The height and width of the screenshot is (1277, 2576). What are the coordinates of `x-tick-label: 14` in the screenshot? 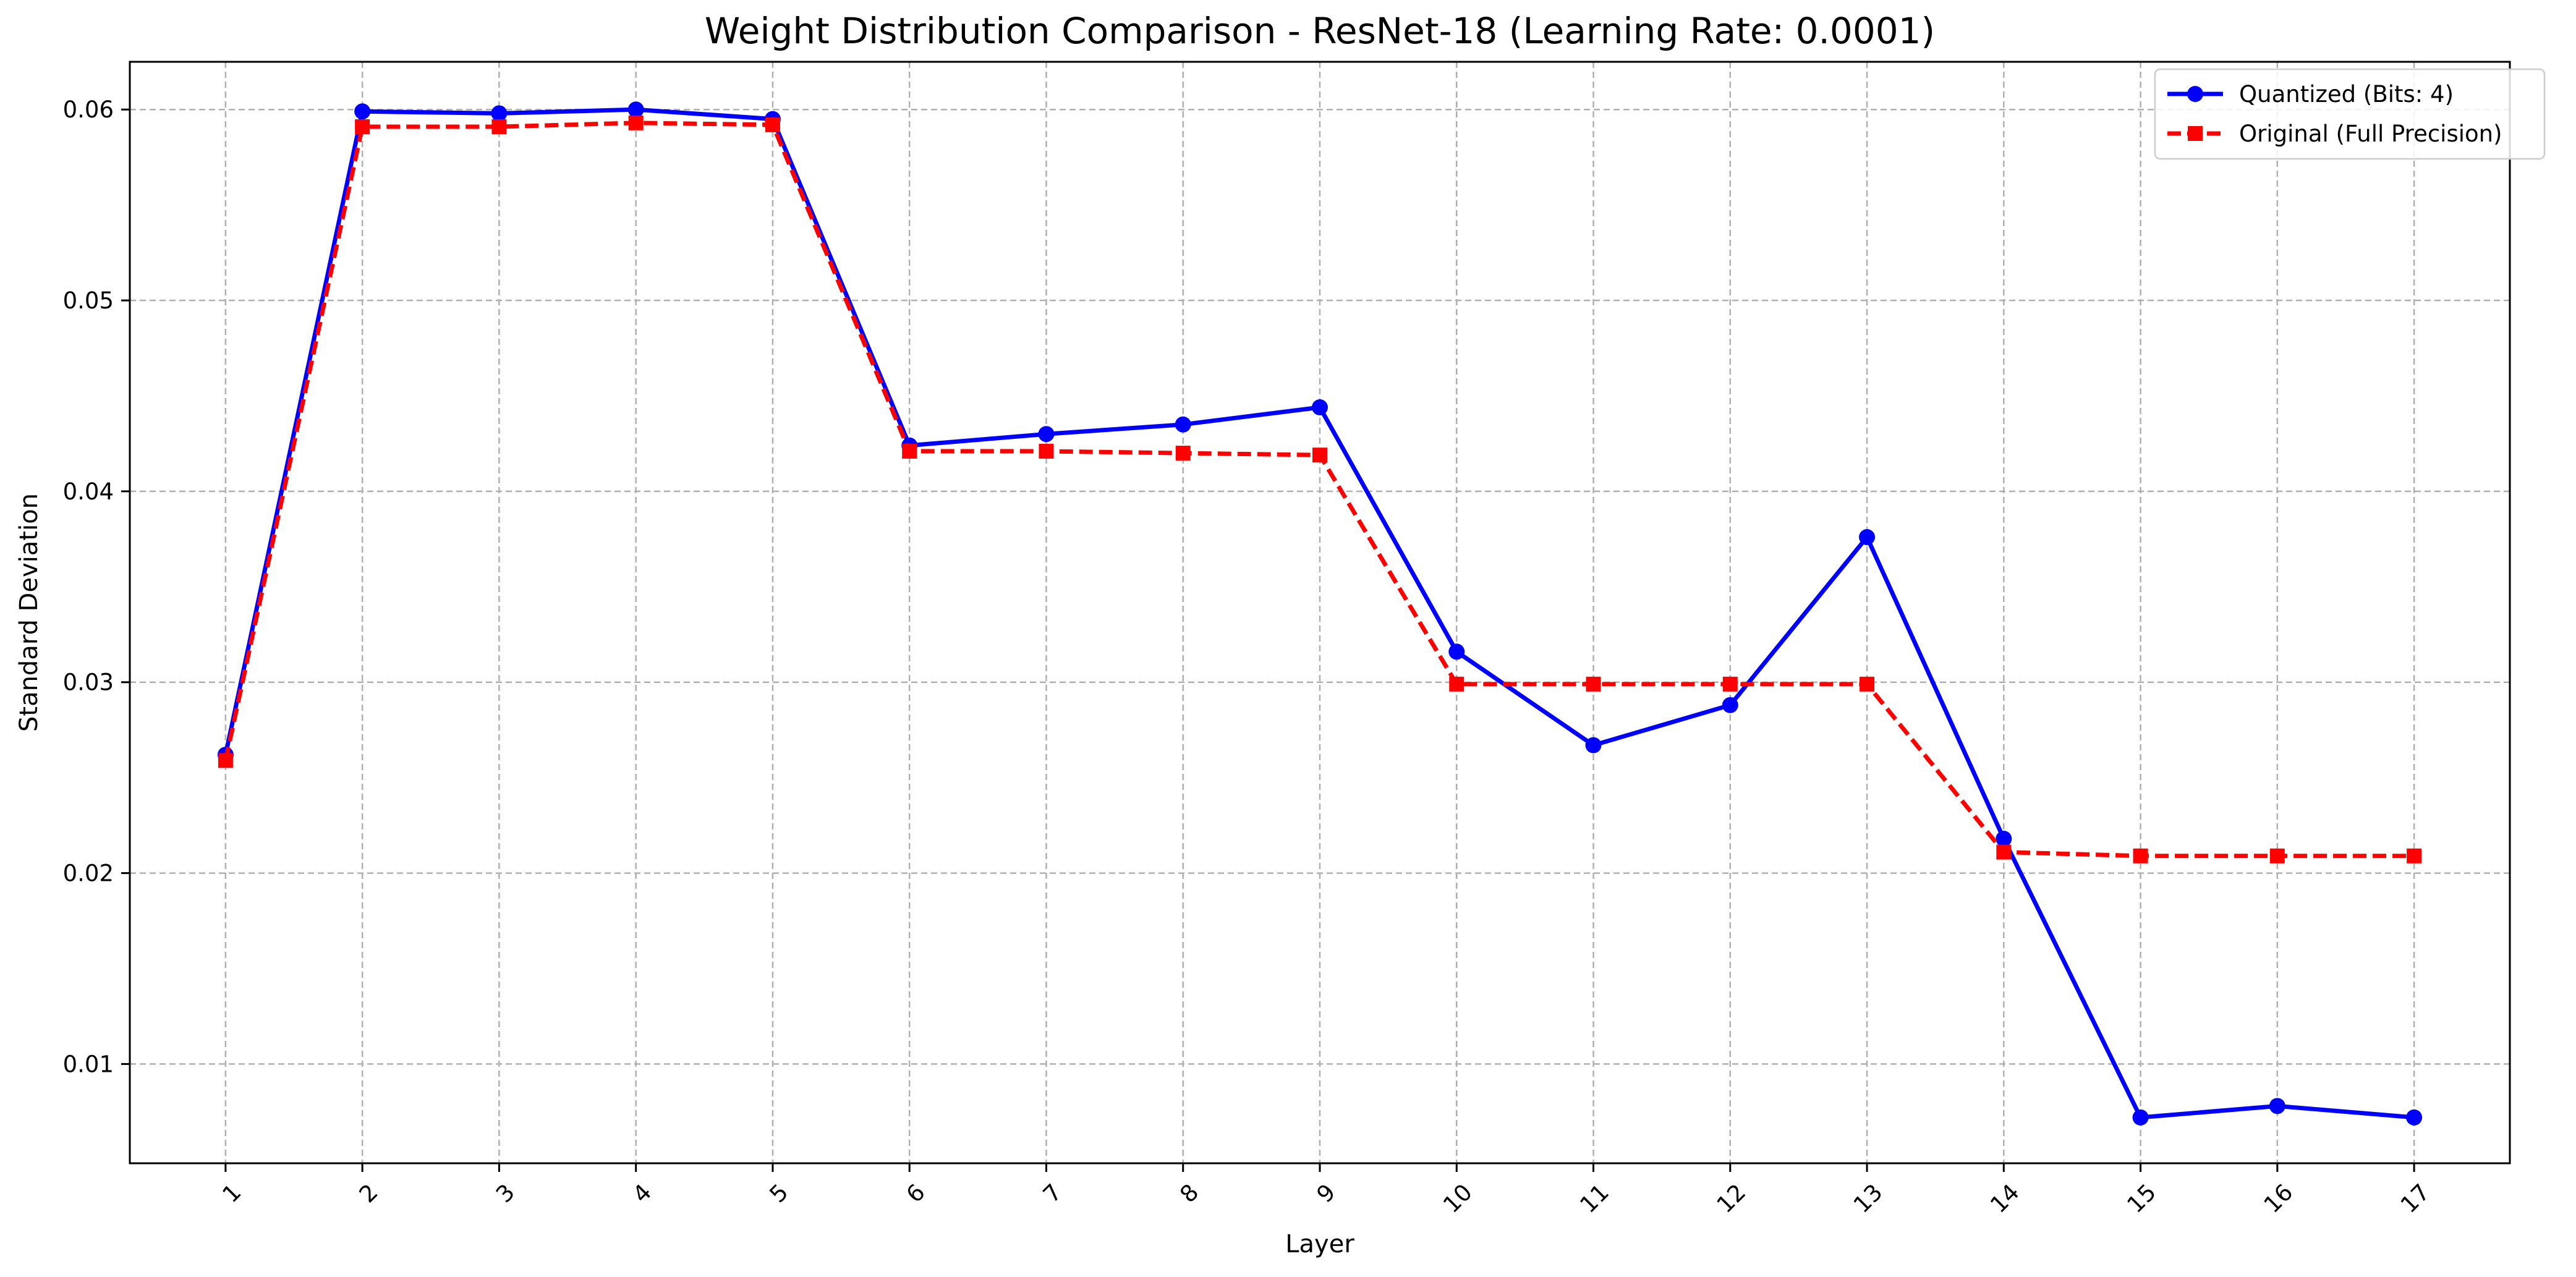 It's located at (2005, 1198).